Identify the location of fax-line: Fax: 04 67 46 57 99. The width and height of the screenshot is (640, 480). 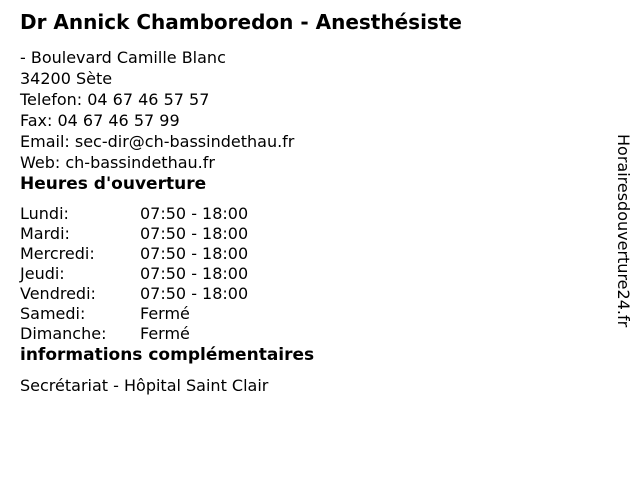
(100, 120).